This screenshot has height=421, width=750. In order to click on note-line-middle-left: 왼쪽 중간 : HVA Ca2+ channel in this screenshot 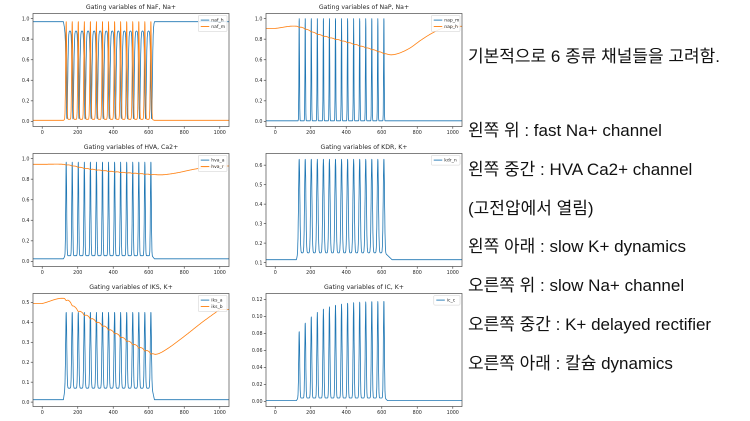, I will do `click(580, 169)`.